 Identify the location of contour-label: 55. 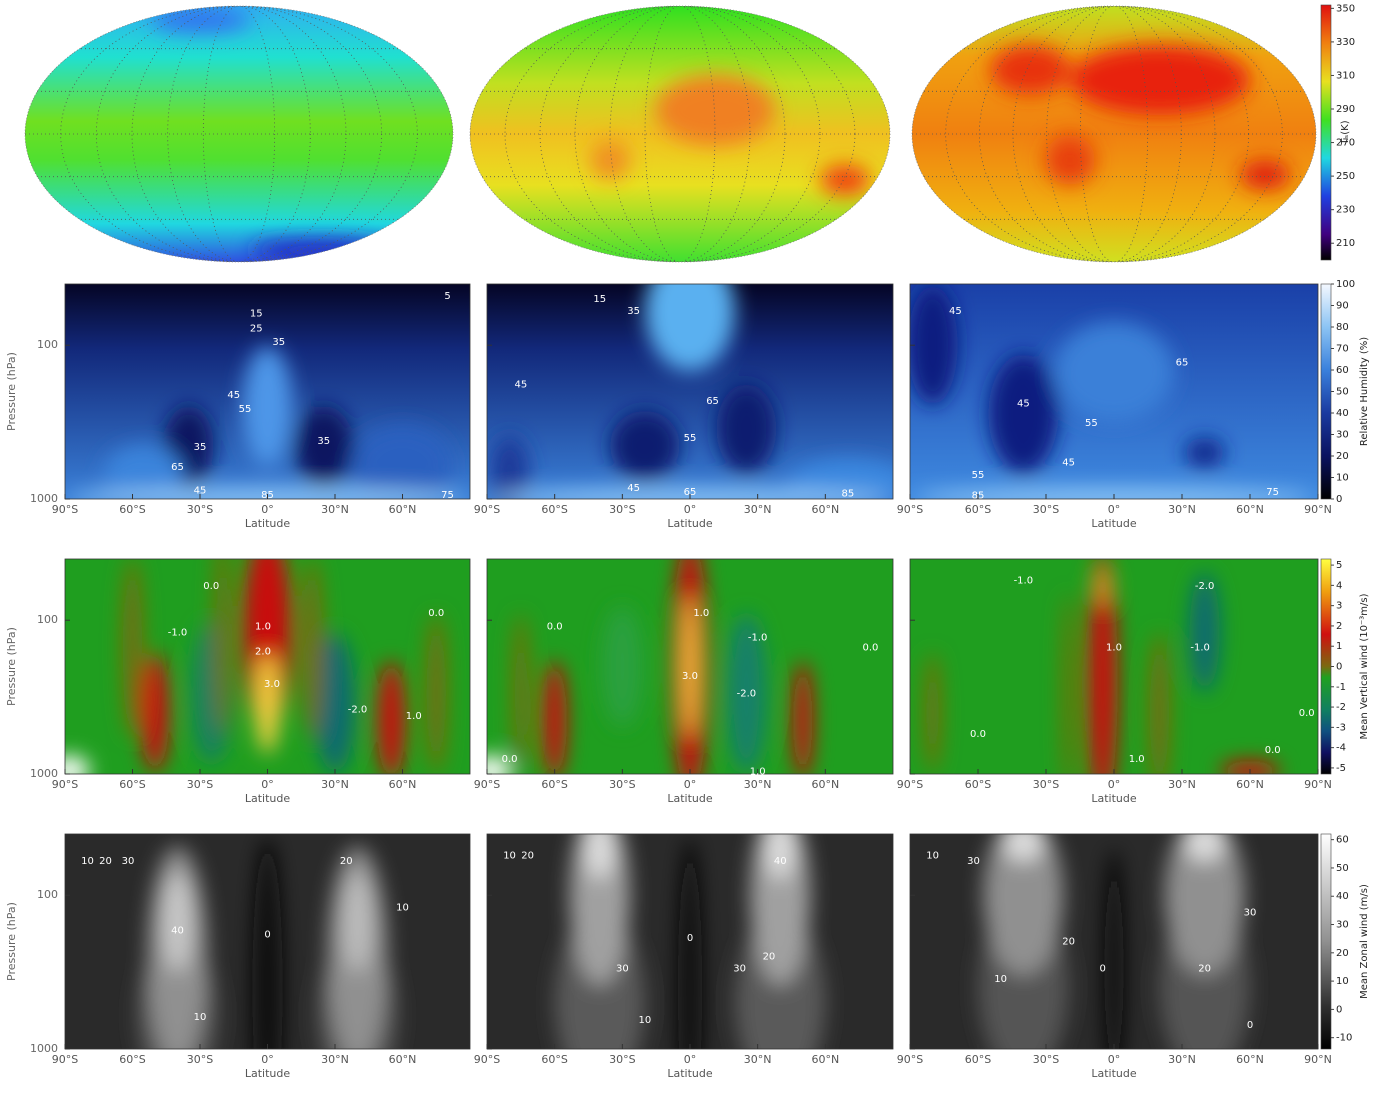
(690, 438).